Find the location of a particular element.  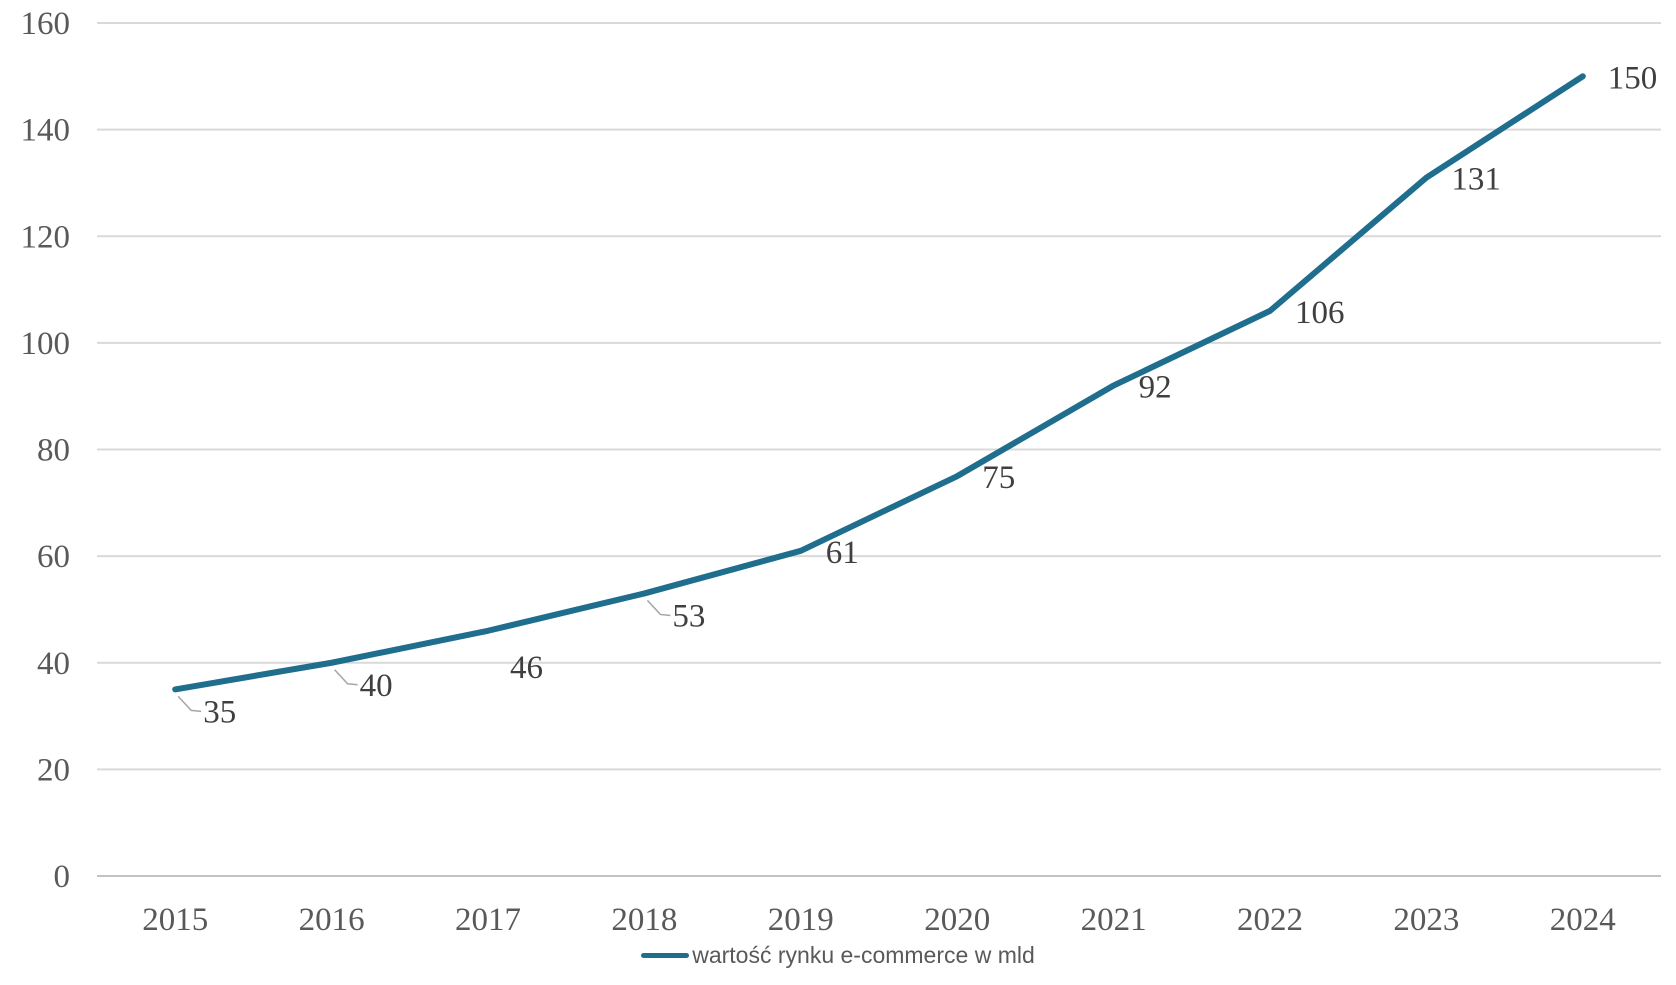

chart-legend: wartość rynku e-commerce w mld is located at coordinates (838, 955).